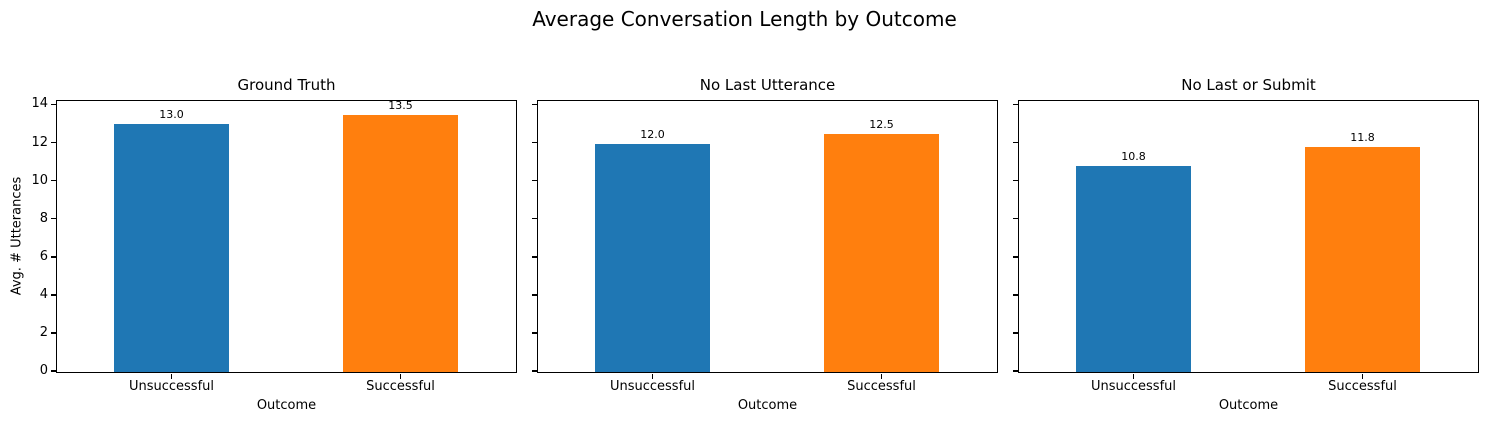 The image size is (1489, 425). I want to click on y-tick-label: 8, so click(43, 218).